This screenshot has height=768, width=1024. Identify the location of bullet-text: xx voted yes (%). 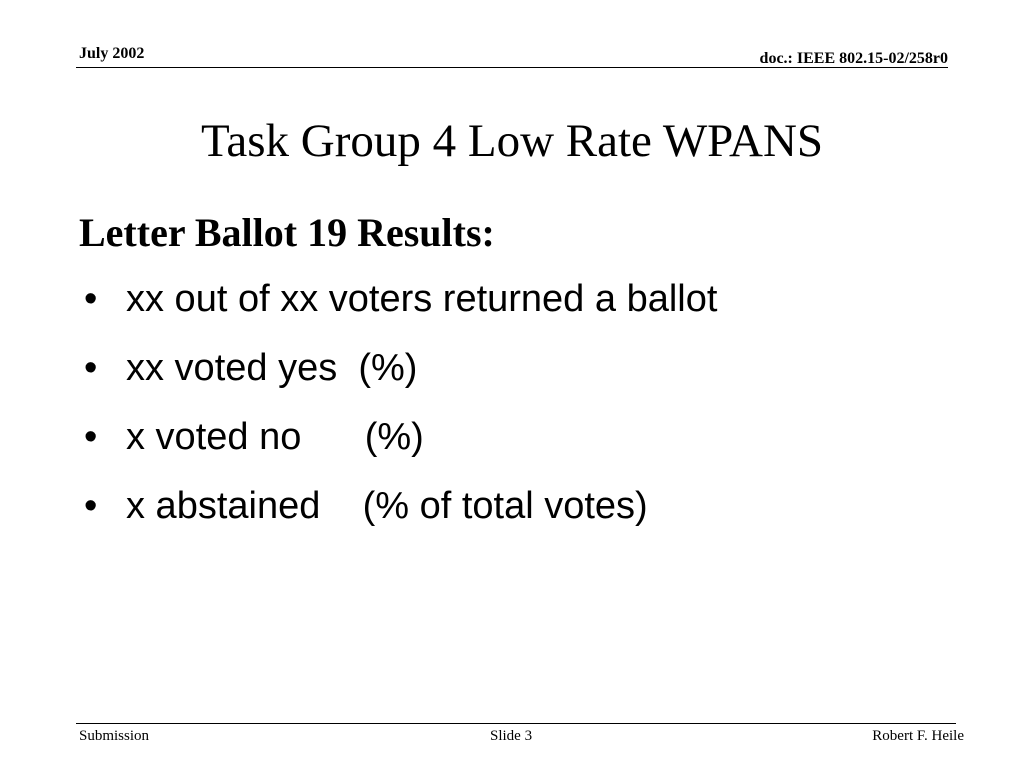
(272, 368).